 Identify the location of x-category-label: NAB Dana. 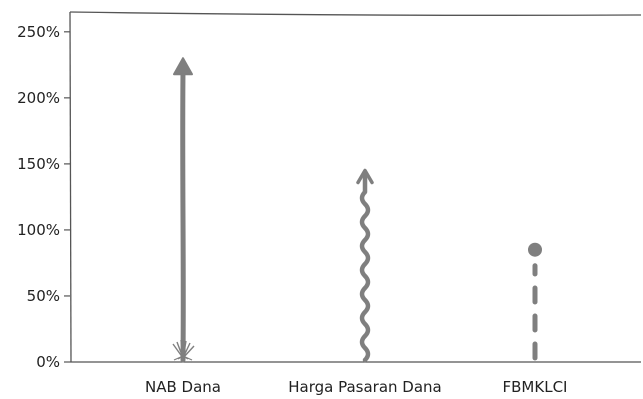
(183, 387).